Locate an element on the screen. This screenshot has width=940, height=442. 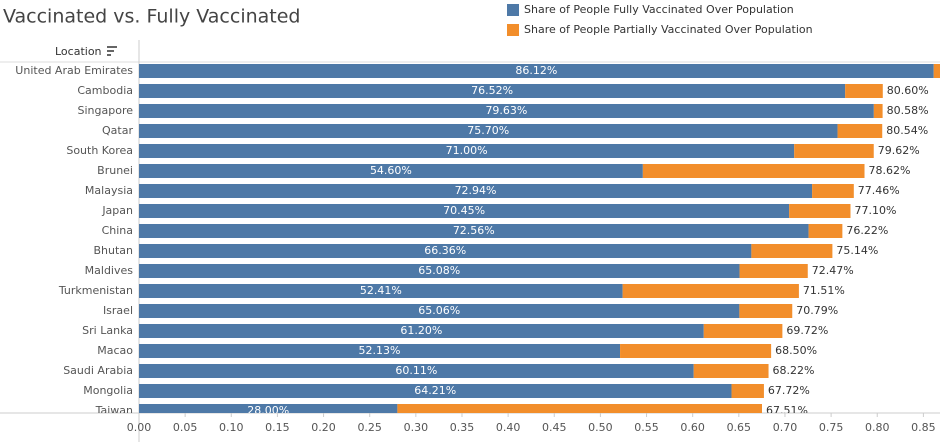
x-tick-label: 0.45 is located at coordinates (554, 427).